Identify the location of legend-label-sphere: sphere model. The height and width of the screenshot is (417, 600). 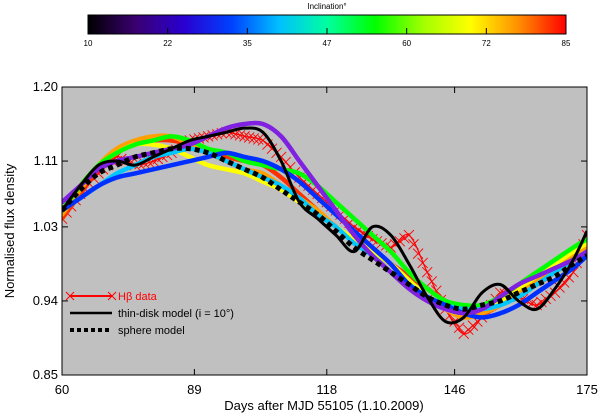
(151, 331).